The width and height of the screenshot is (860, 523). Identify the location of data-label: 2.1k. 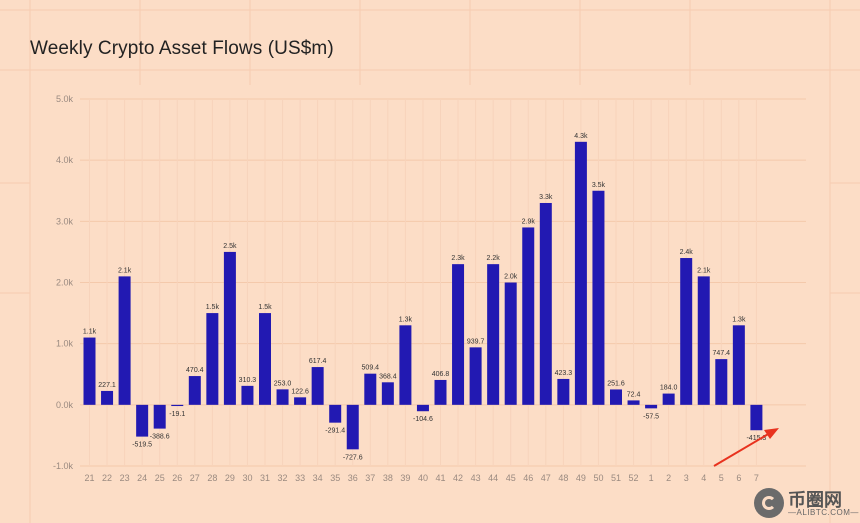
(125, 270).